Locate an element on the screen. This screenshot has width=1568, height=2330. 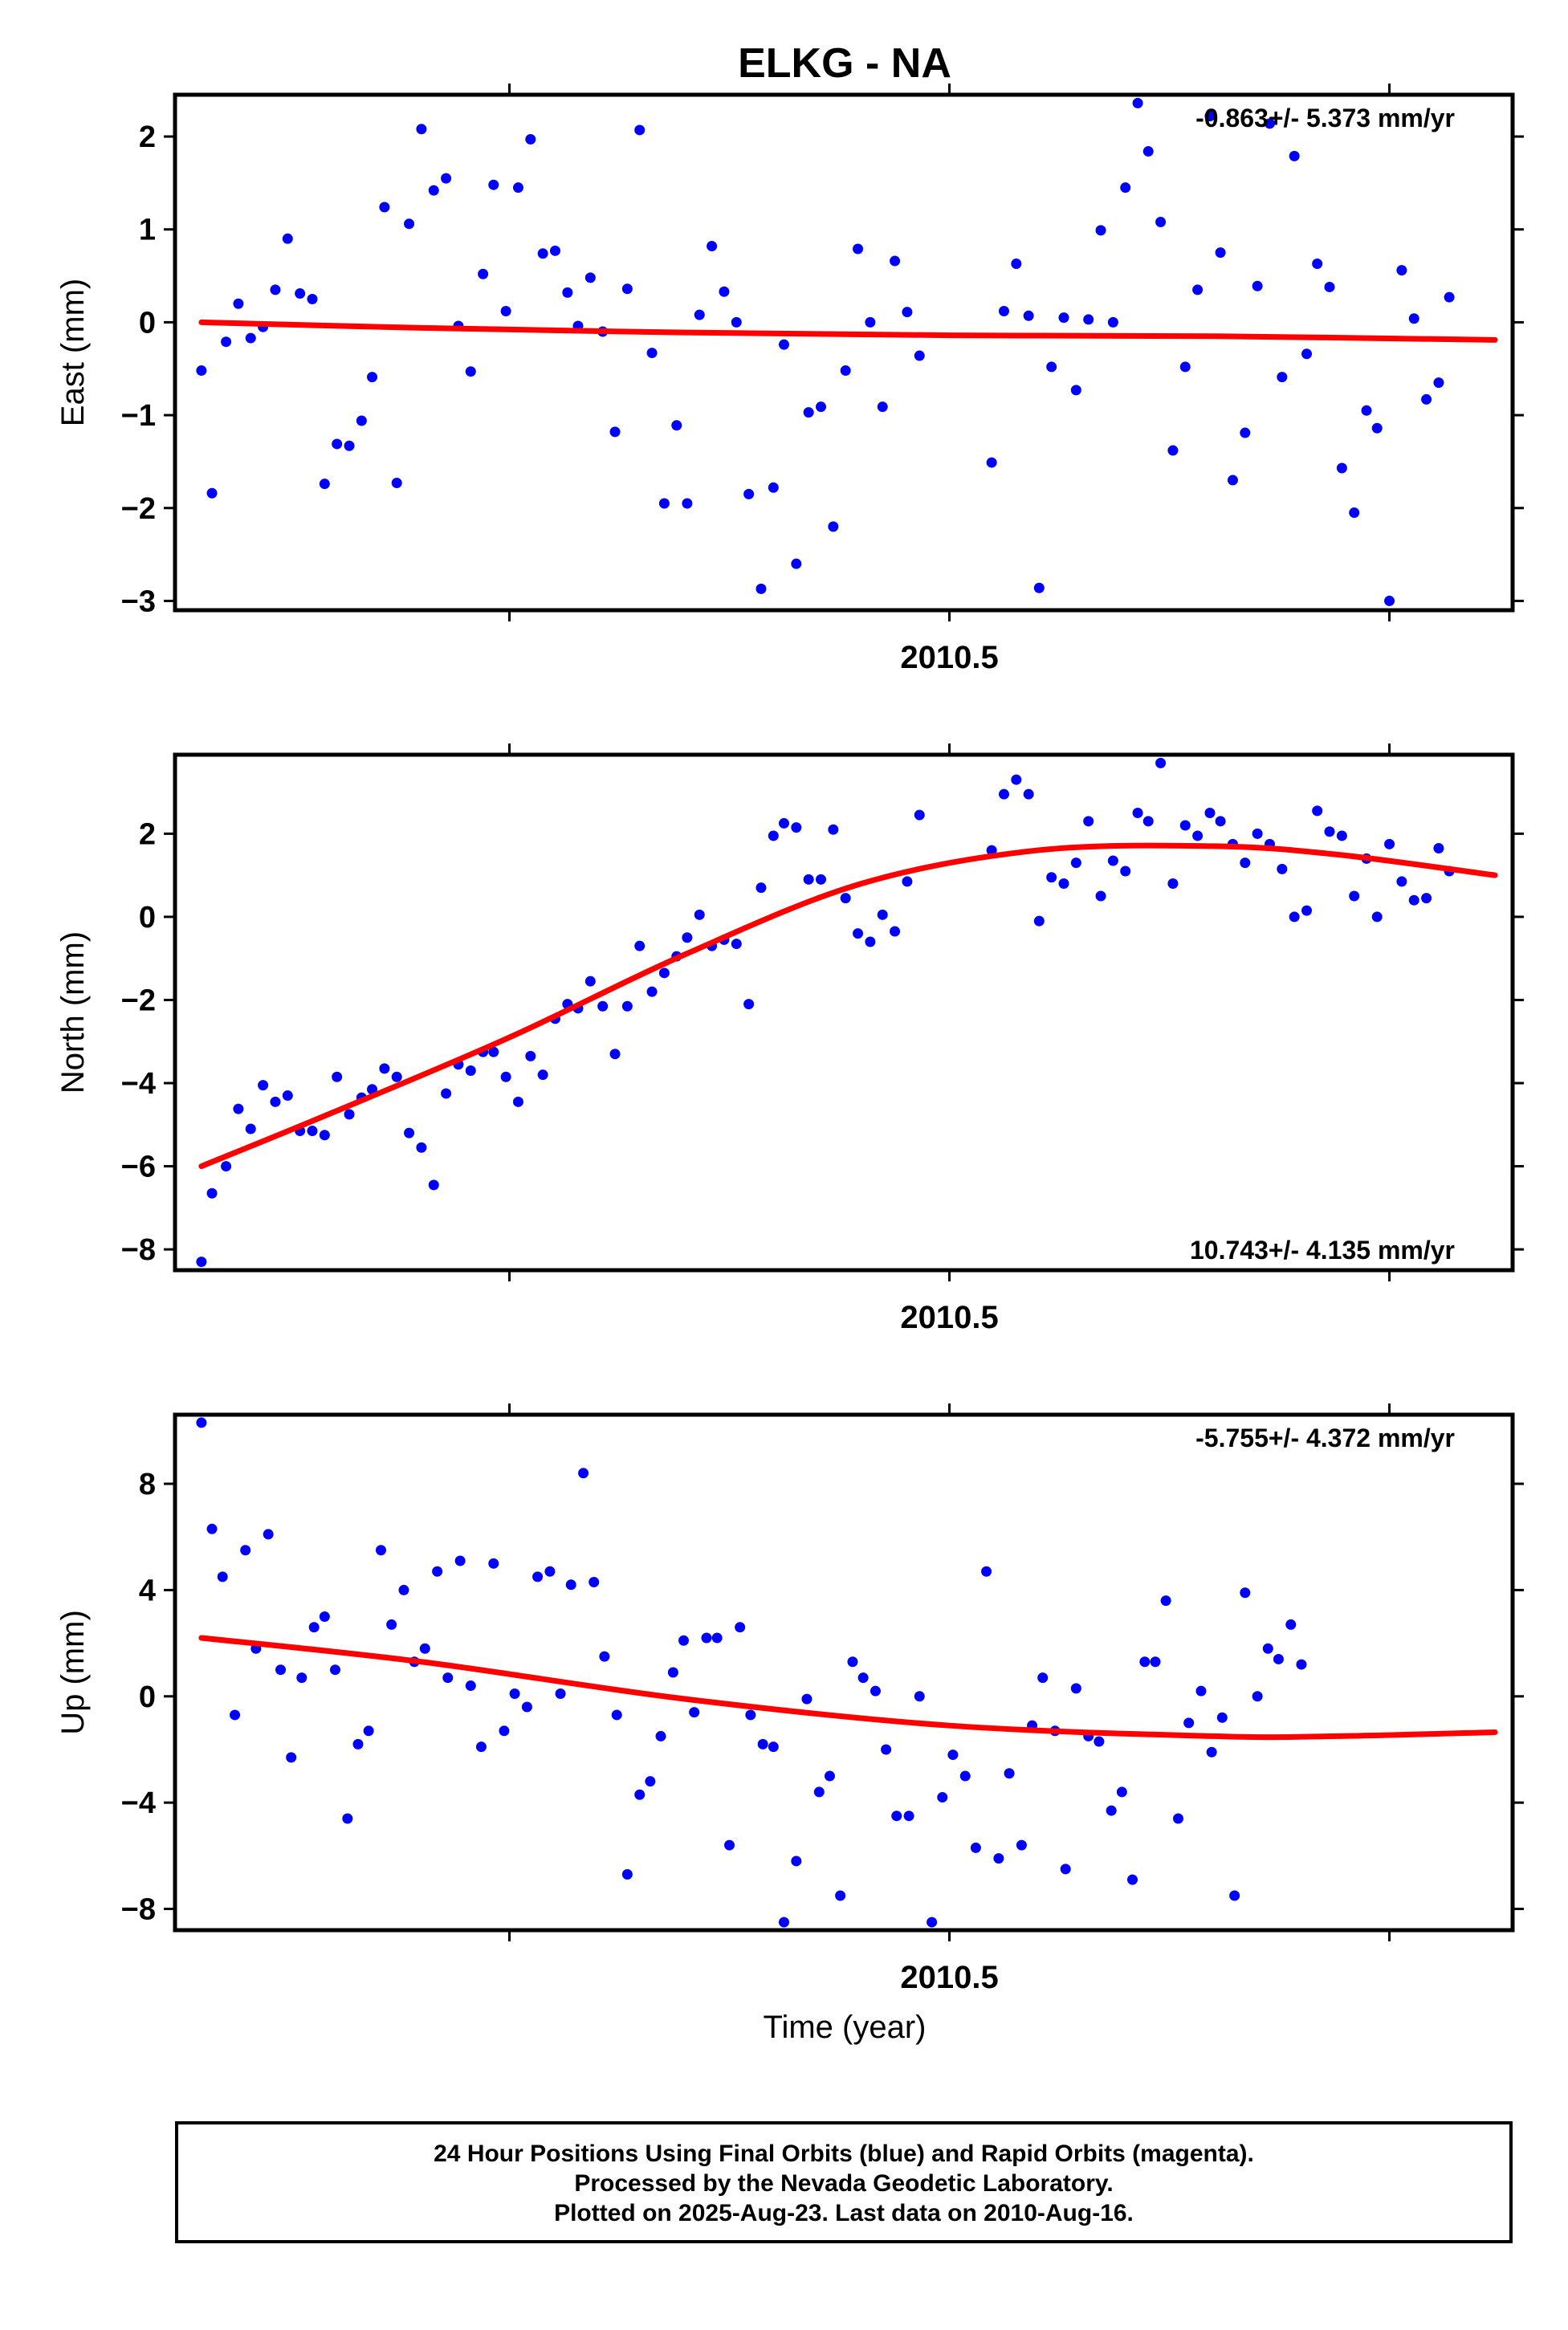
y-tick-label: −4 is located at coordinates (138, 1803).